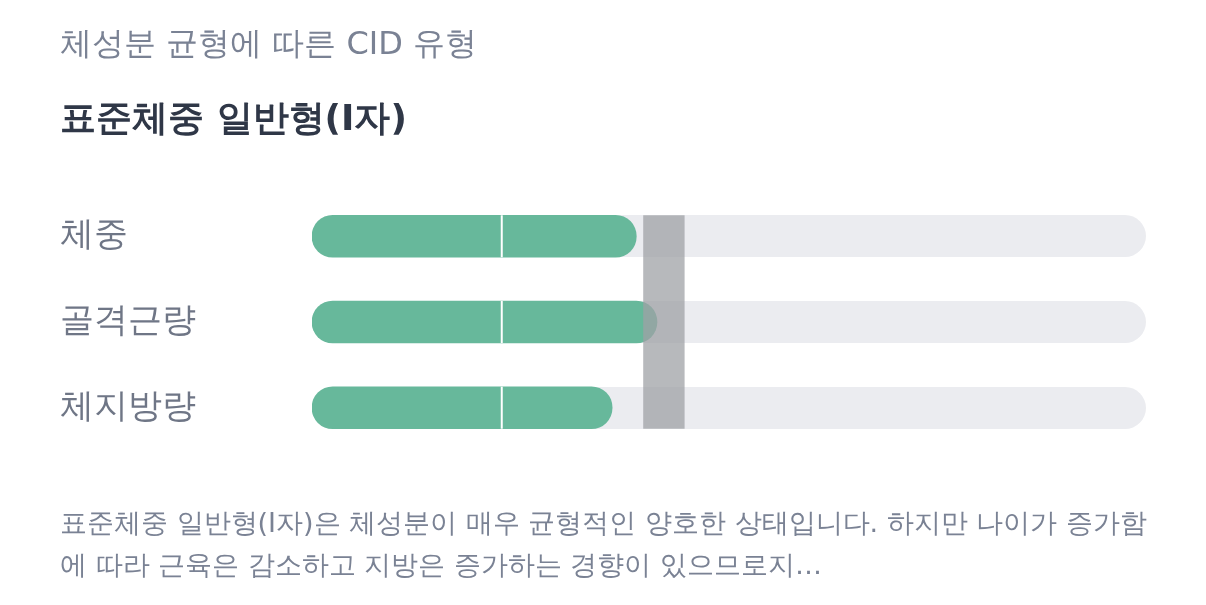 The height and width of the screenshot is (605, 1206). Describe the element at coordinates (233, 118) in the screenshot. I see `chart-title: 표준체중 일반형(I자)` at that location.